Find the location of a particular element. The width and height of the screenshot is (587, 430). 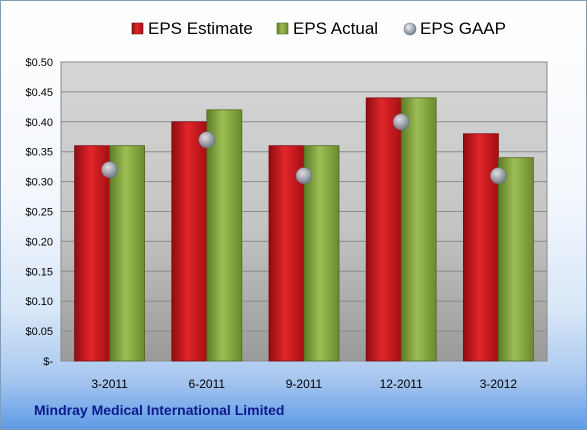

x-axis-ticks: 3-2011 6-2011 9-2011 12-2011 3-2012 is located at coordinates (304, 384).